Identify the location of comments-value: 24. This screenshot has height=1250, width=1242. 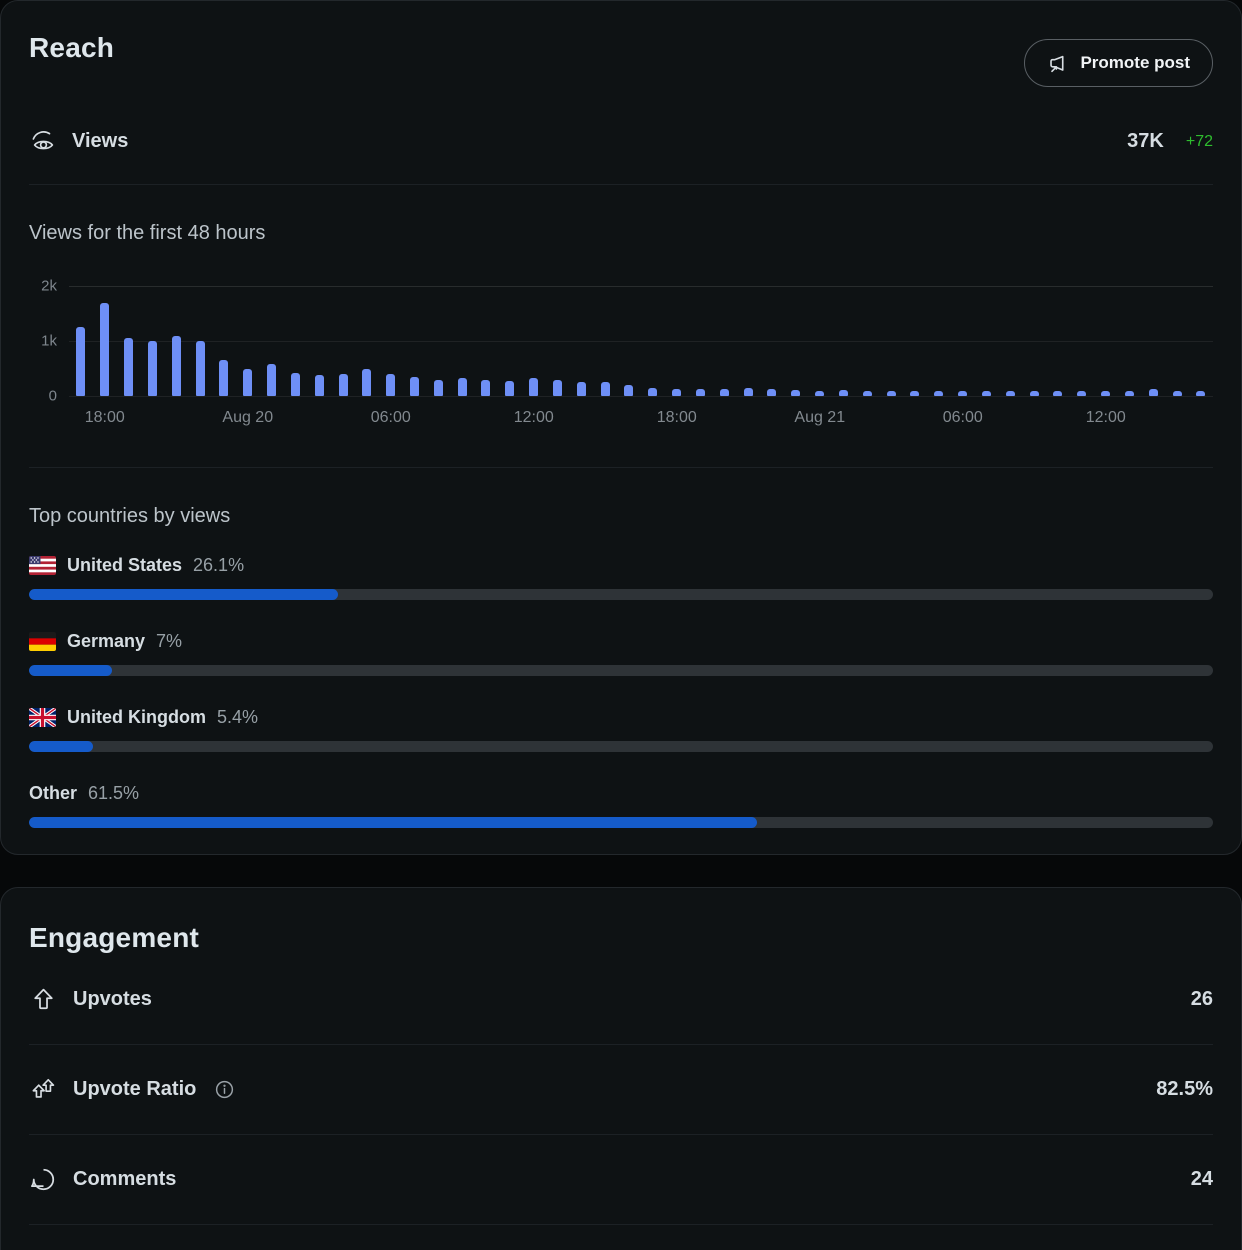
(1201, 1179).